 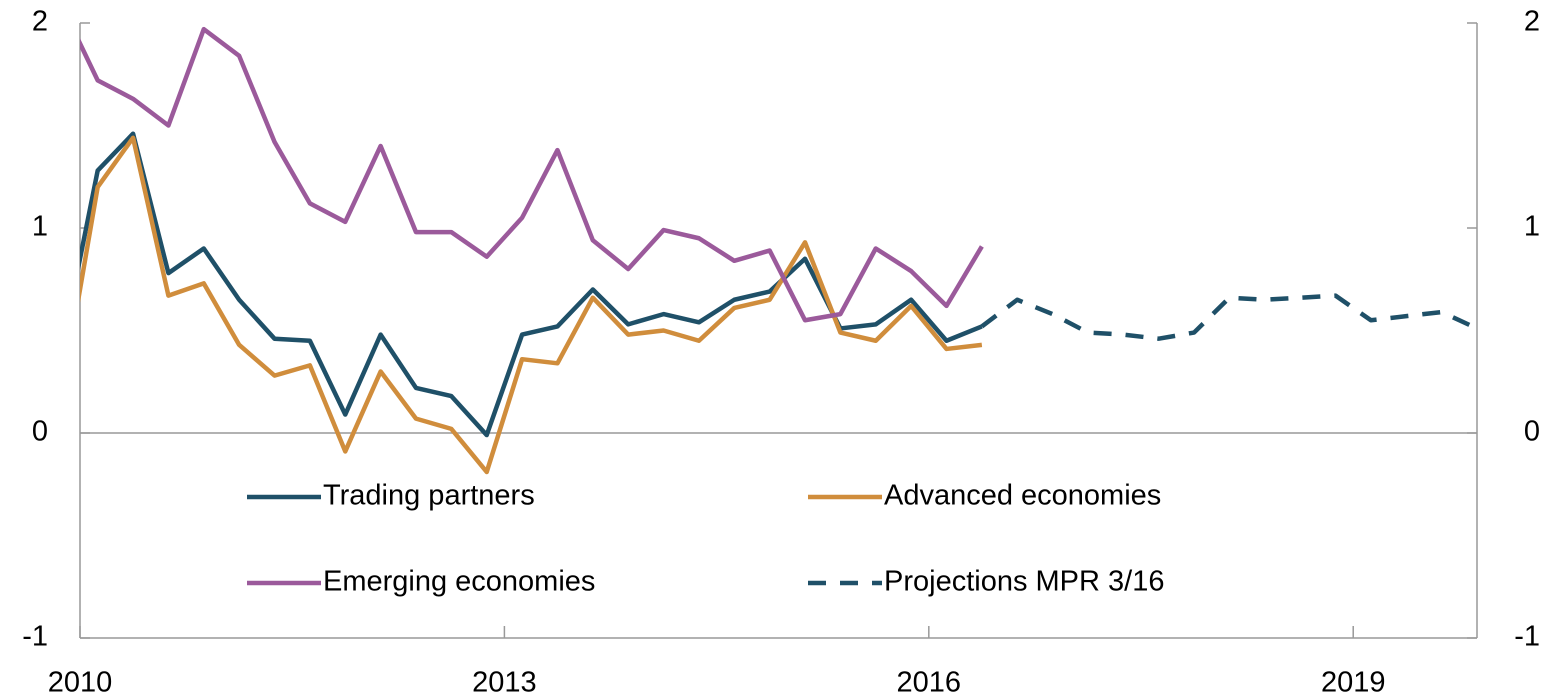 I want to click on y2-tick-label: 2, so click(x=1532, y=22).